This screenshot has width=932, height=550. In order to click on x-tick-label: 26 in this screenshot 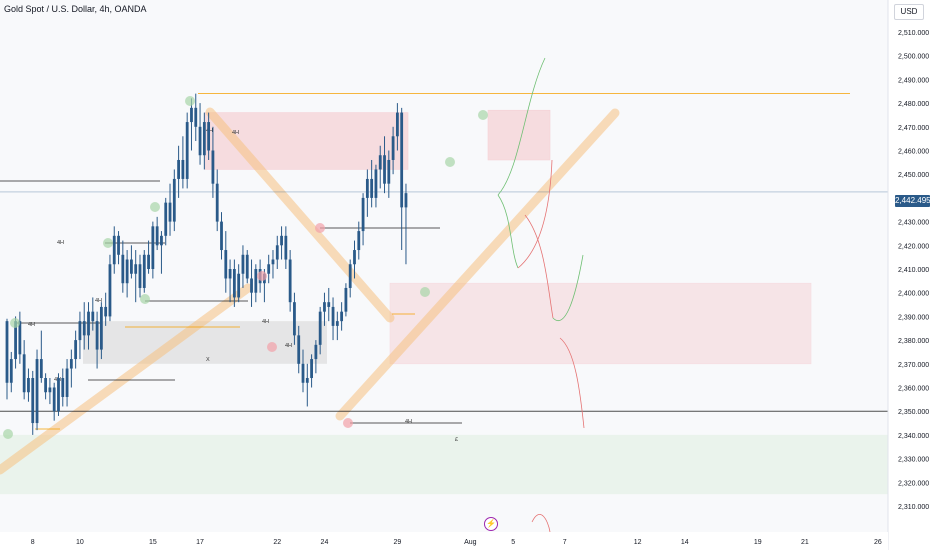, I will do `click(878, 542)`.